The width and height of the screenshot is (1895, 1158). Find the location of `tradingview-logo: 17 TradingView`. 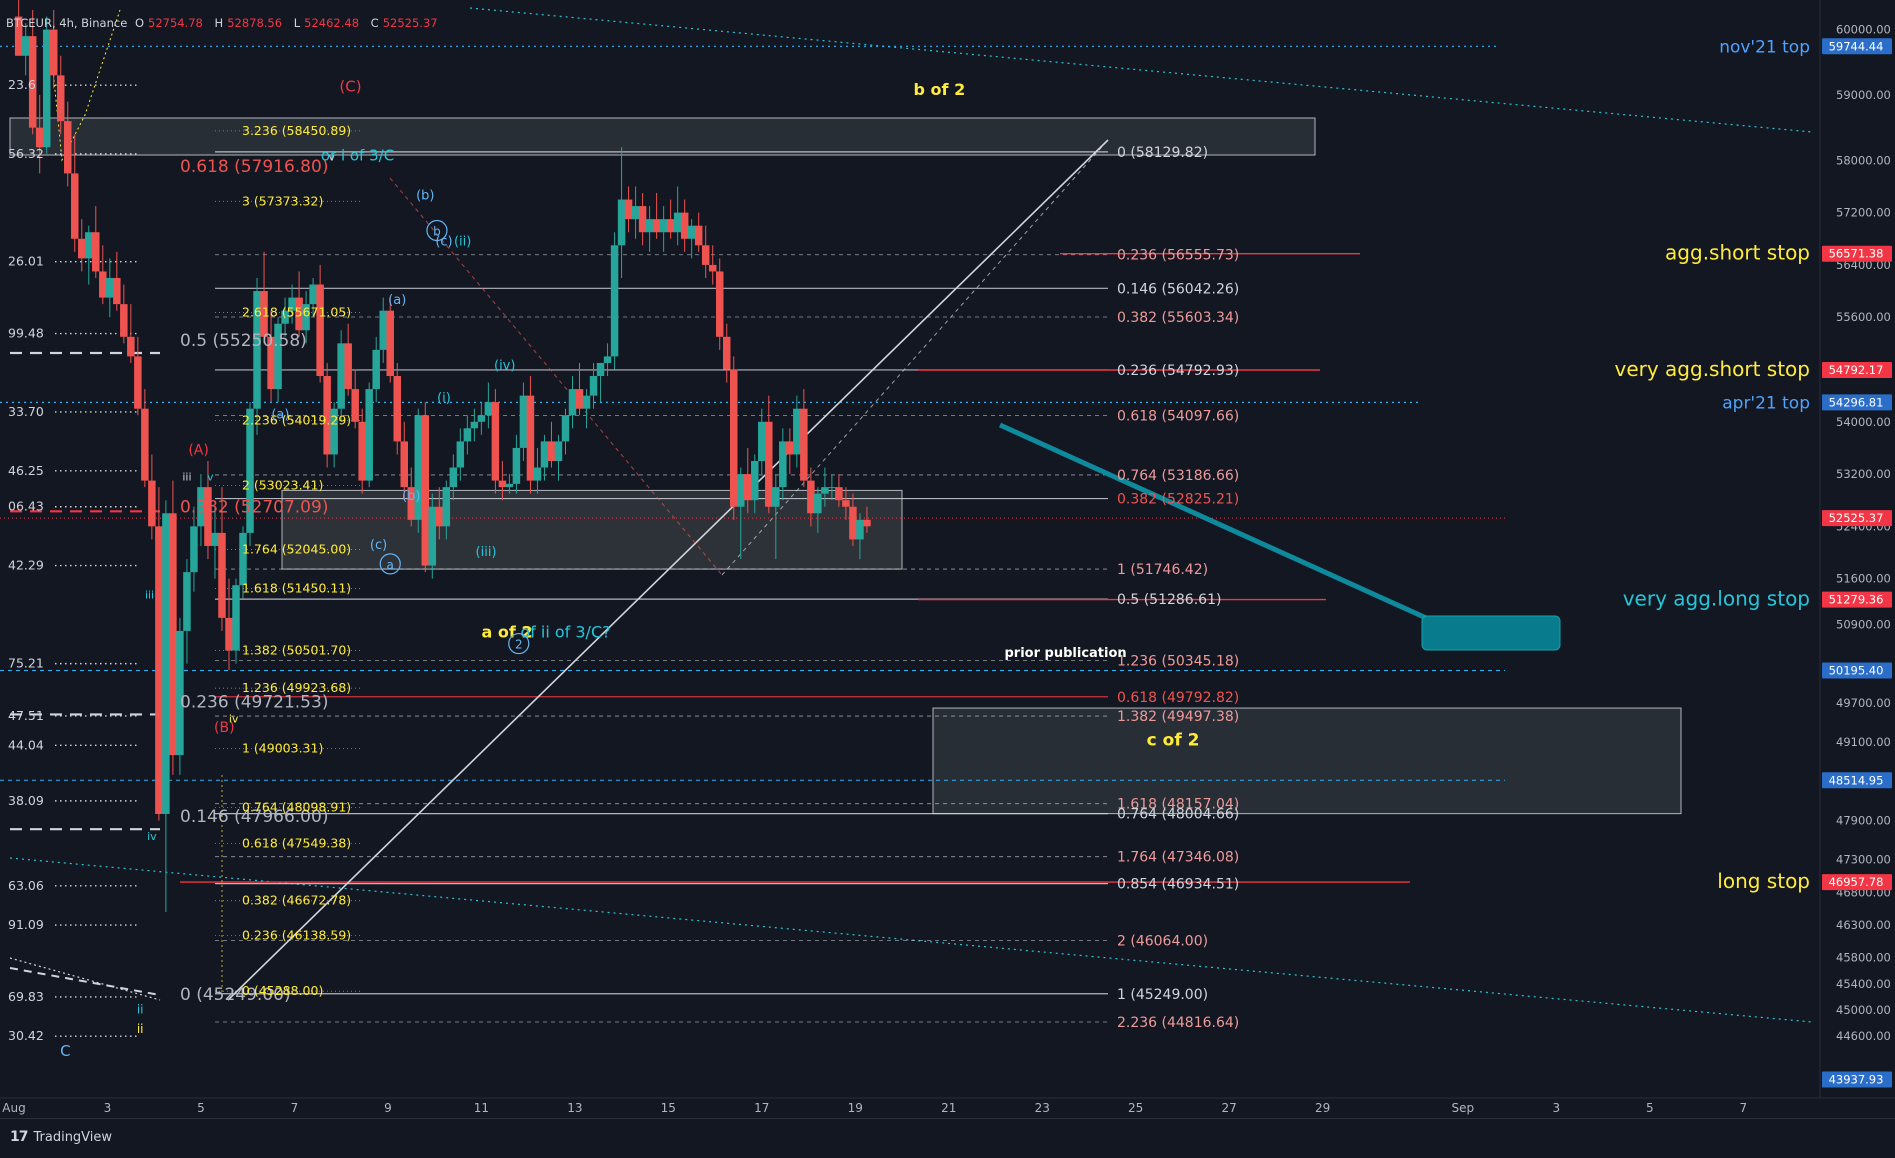

tradingview-logo: 17 TradingView is located at coordinates (61, 1137).